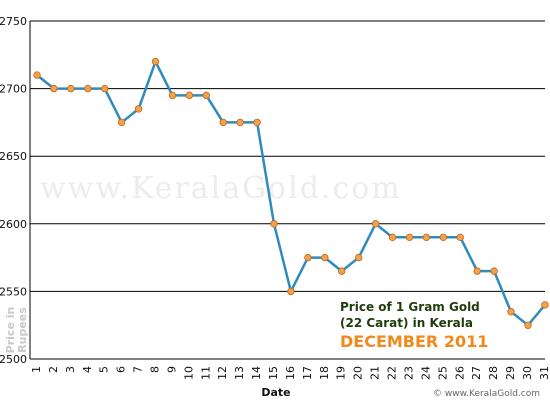 The image size is (550, 400). What do you see at coordinates (13, 190) in the screenshot?
I see `y-axis-ticks: 2500 2550 2600 2650 2700 2750` at bounding box center [13, 190].